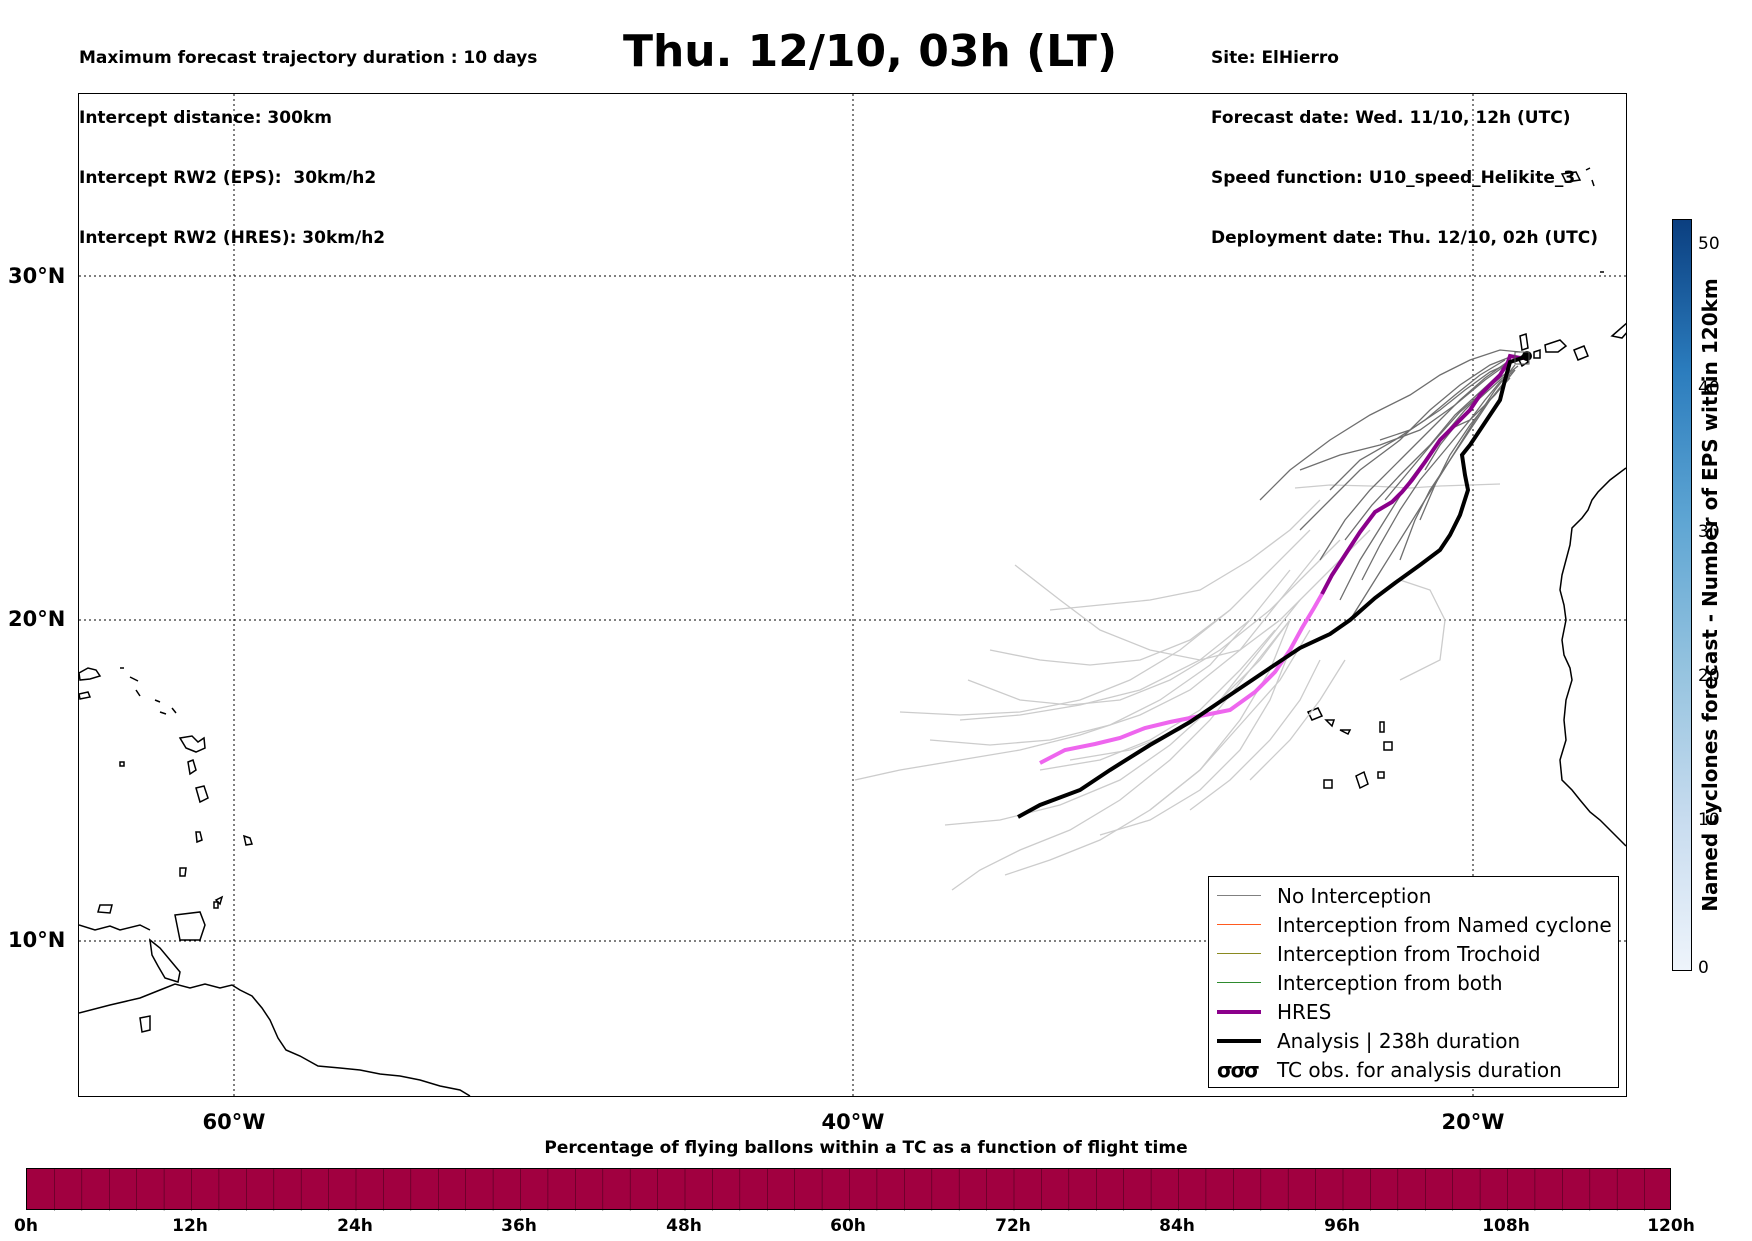 The height and width of the screenshot is (1241, 1752). Describe the element at coordinates (37, 619) in the screenshot. I see `lat-label-20n: 20°N` at that location.